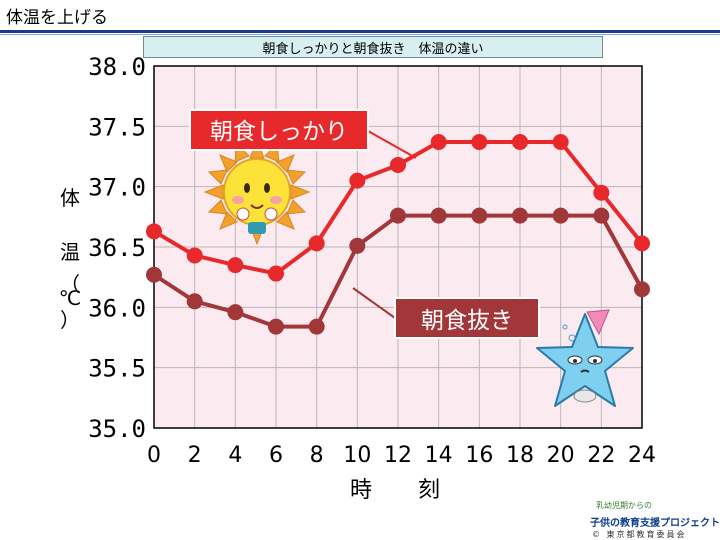  Describe the element at coordinates (601, 455) in the screenshot. I see `x-tick-label: 22` at that location.